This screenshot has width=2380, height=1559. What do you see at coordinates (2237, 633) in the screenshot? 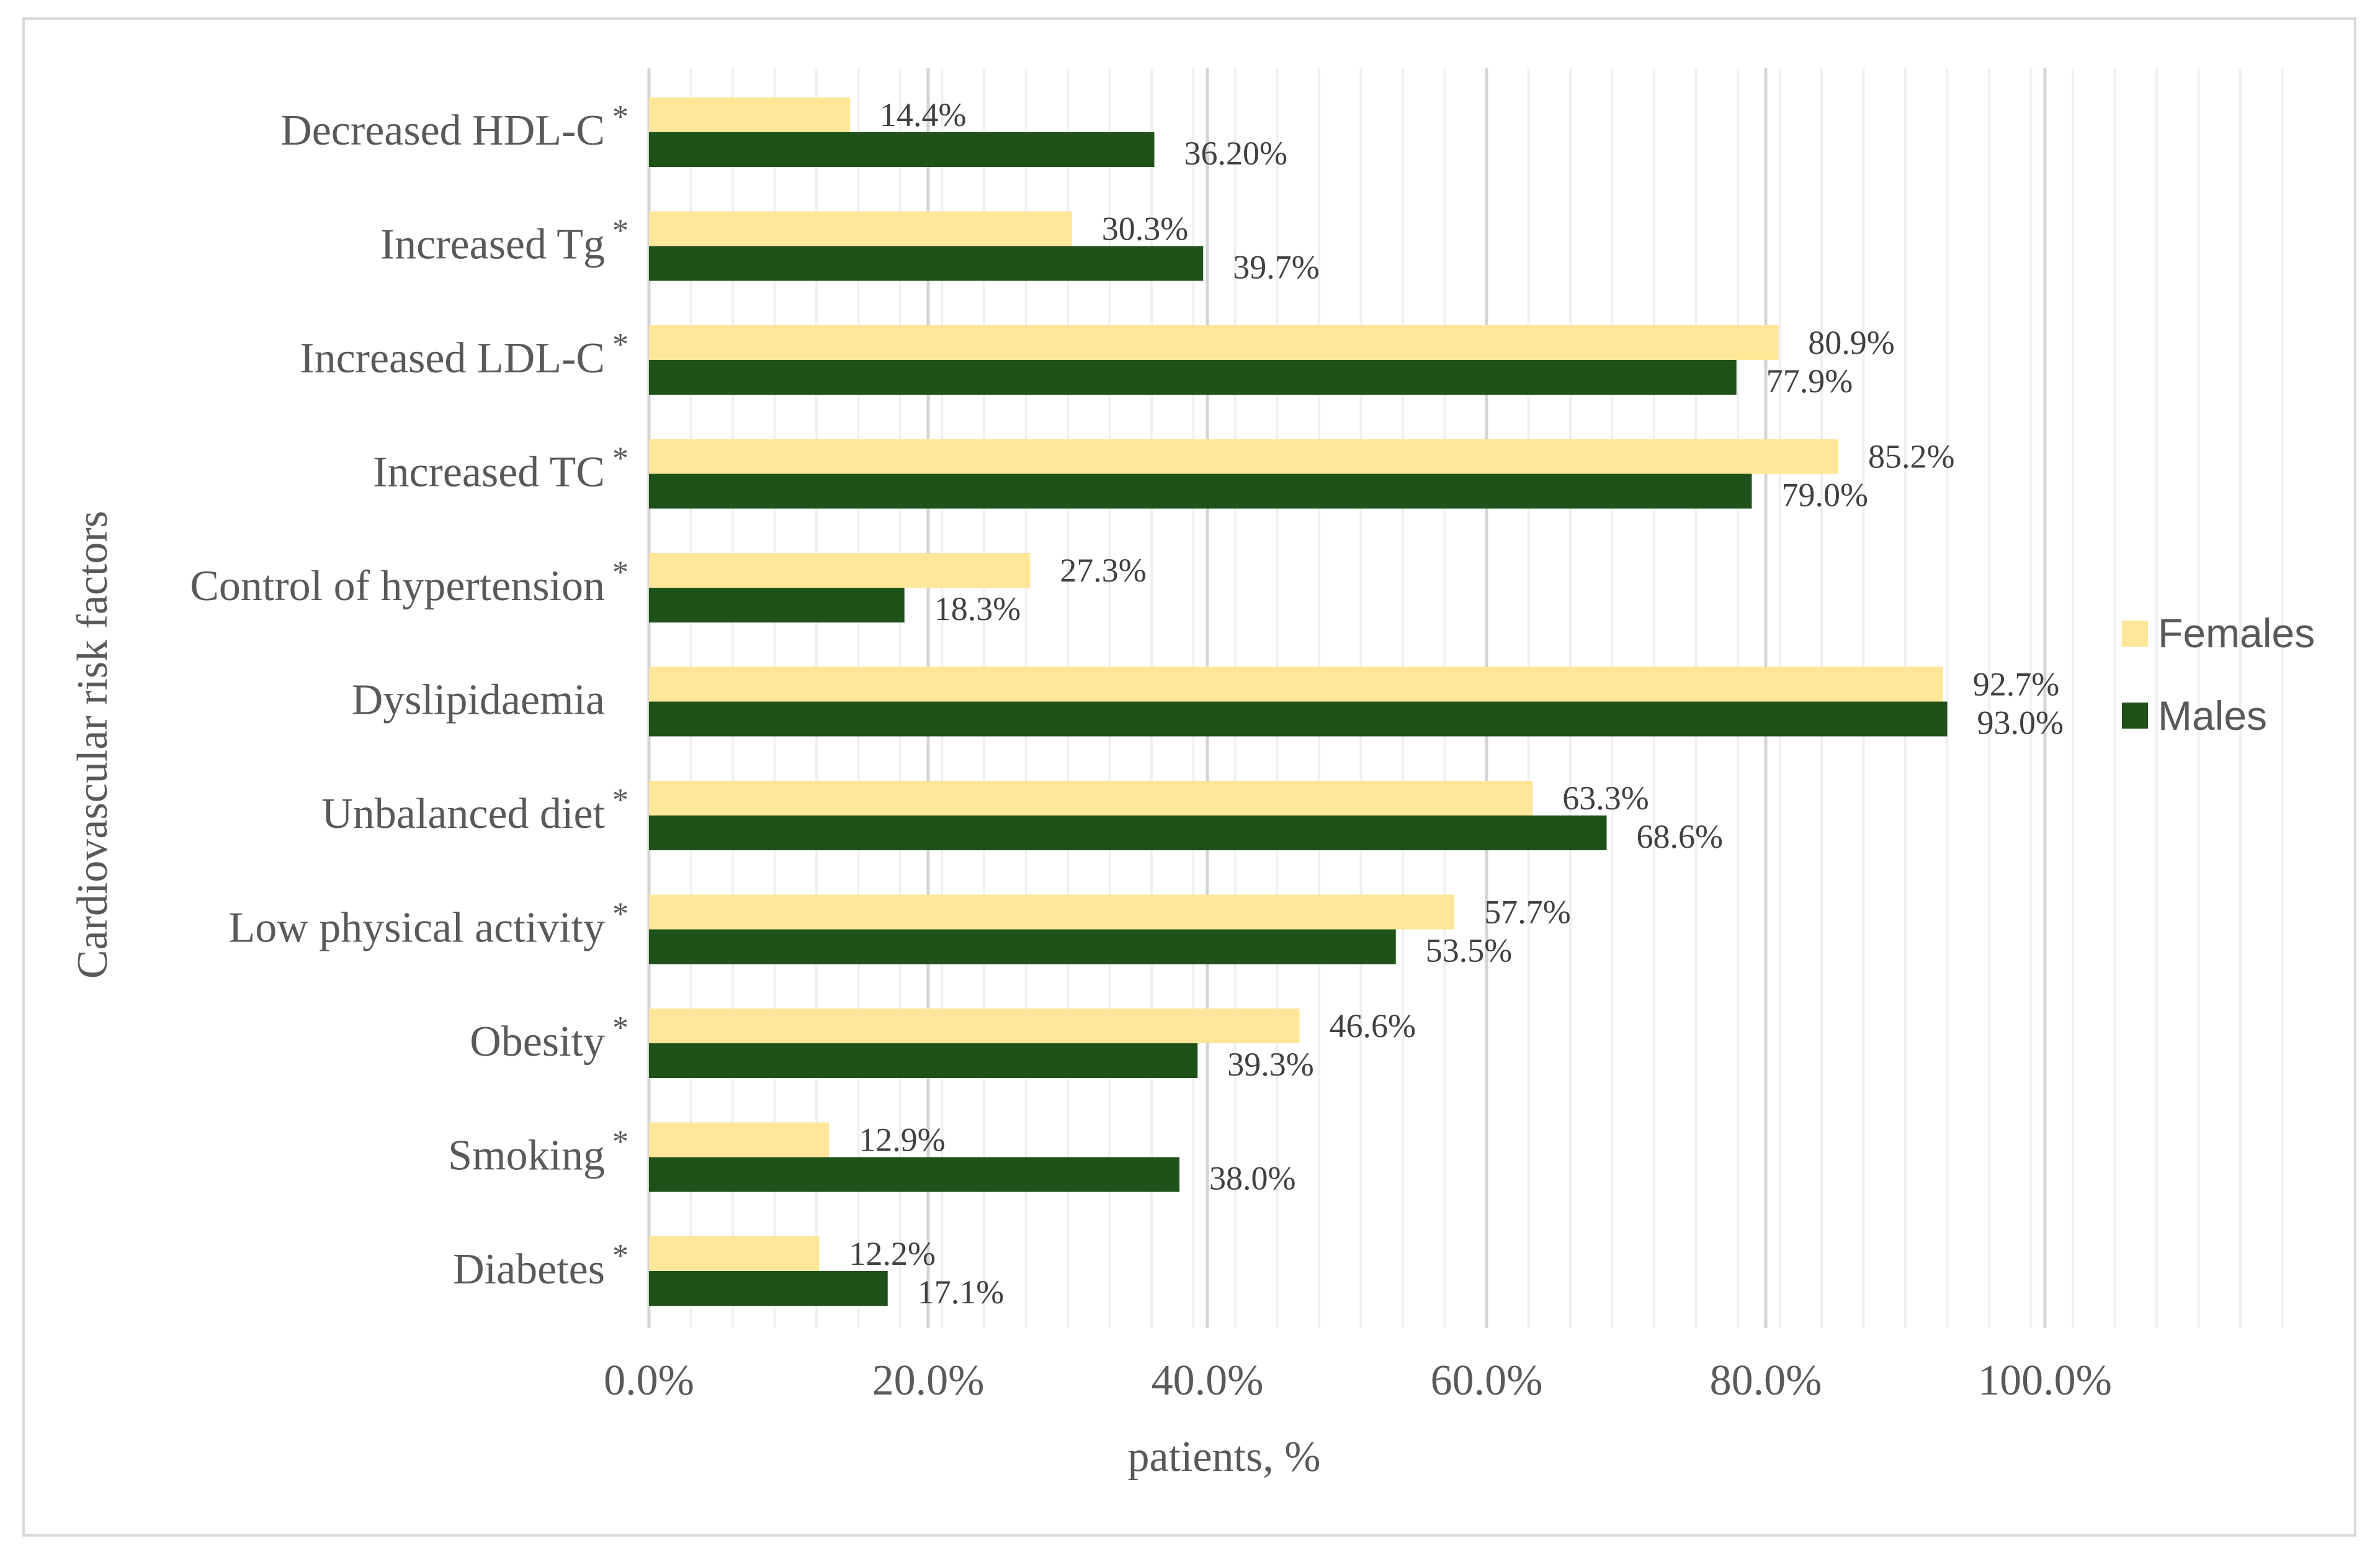
I see `legend-label-females: Females` at bounding box center [2237, 633].